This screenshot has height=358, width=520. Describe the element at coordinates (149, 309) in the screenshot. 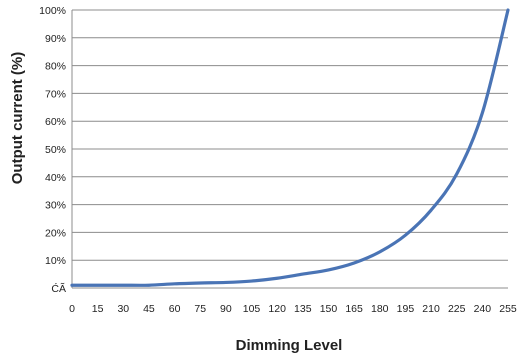

I see `x-tick-label: 45` at that location.